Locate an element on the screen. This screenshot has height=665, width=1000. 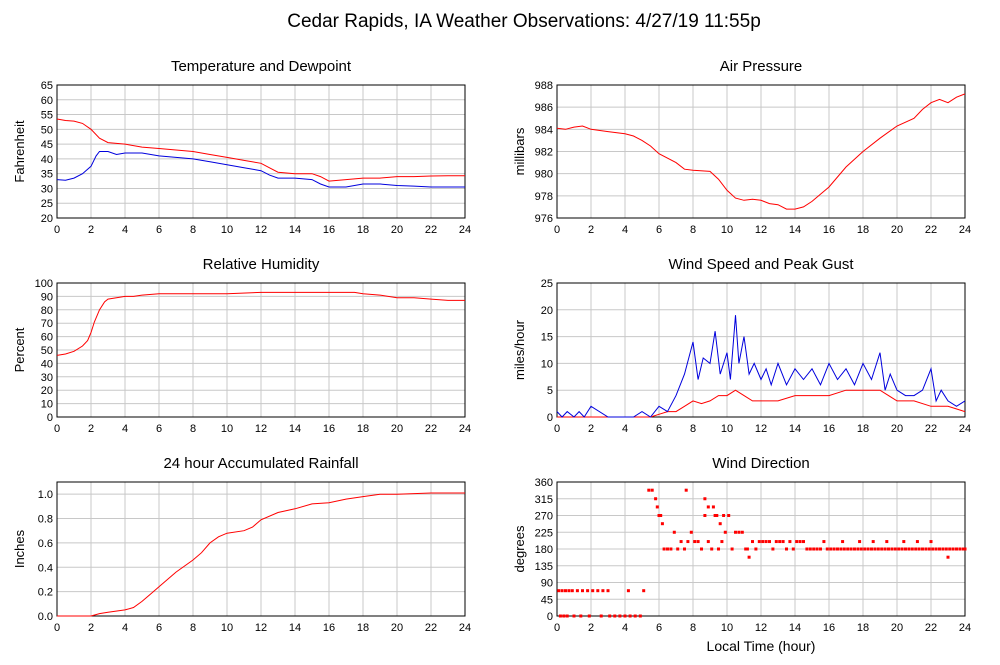
x-tick-label: 8 is located at coordinates (193, 628).